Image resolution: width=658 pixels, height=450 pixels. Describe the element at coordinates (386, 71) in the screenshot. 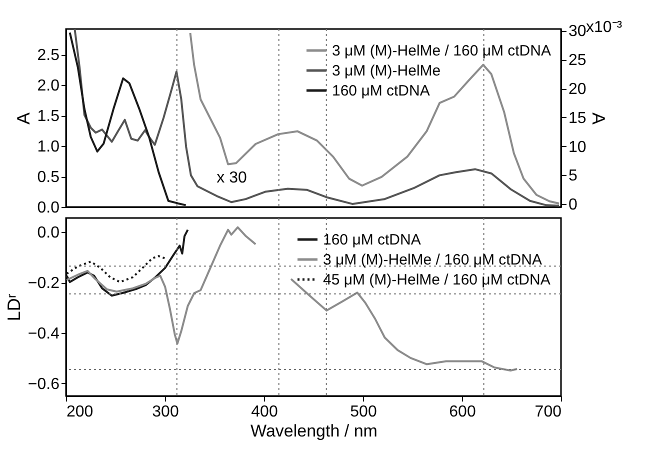

I see `legend-label: 3 μM (M)-HelMe` at that location.